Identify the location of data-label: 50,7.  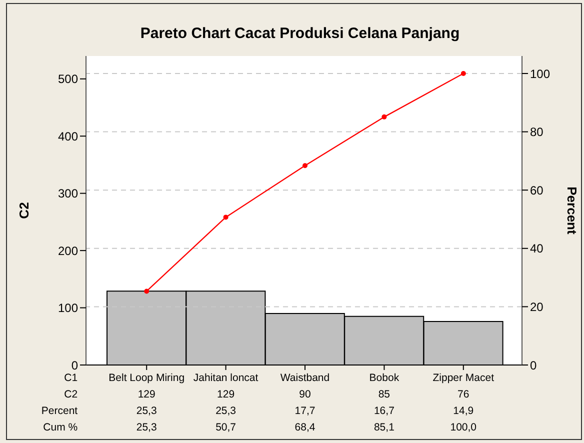
(226, 428).